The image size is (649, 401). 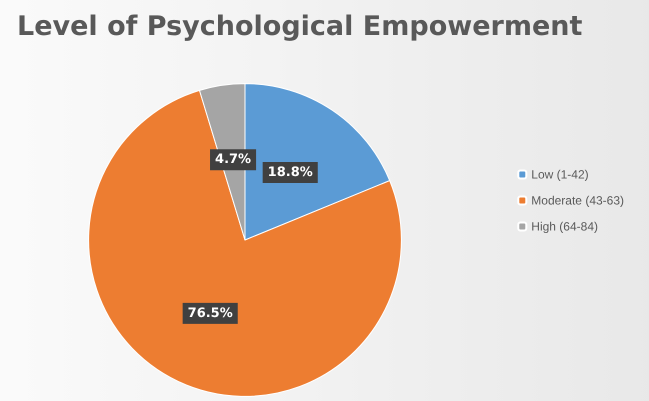 What do you see at coordinates (564, 227) in the screenshot?
I see `legend-label: High (64-84)` at bounding box center [564, 227].